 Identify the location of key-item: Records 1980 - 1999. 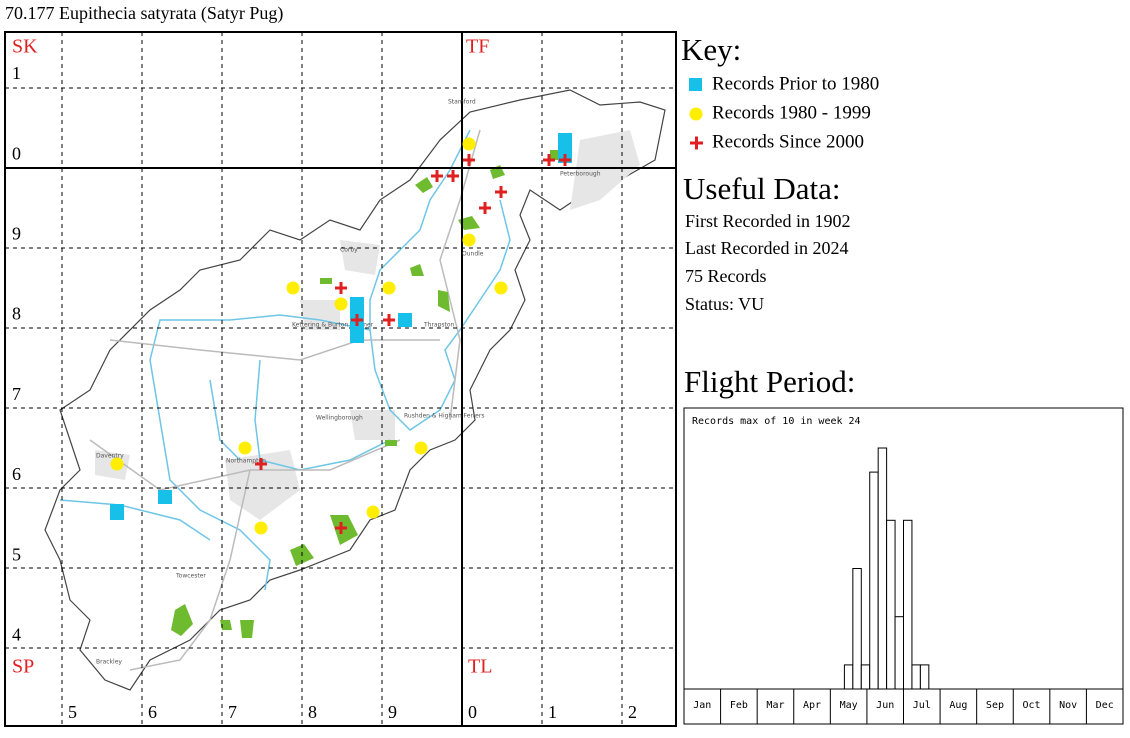
(791, 112).